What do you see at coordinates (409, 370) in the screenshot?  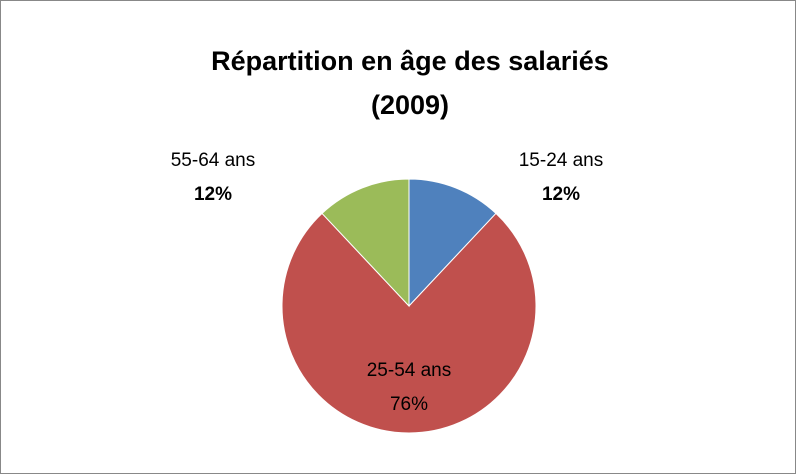 I see `slice-label: 25-54 ans` at bounding box center [409, 370].